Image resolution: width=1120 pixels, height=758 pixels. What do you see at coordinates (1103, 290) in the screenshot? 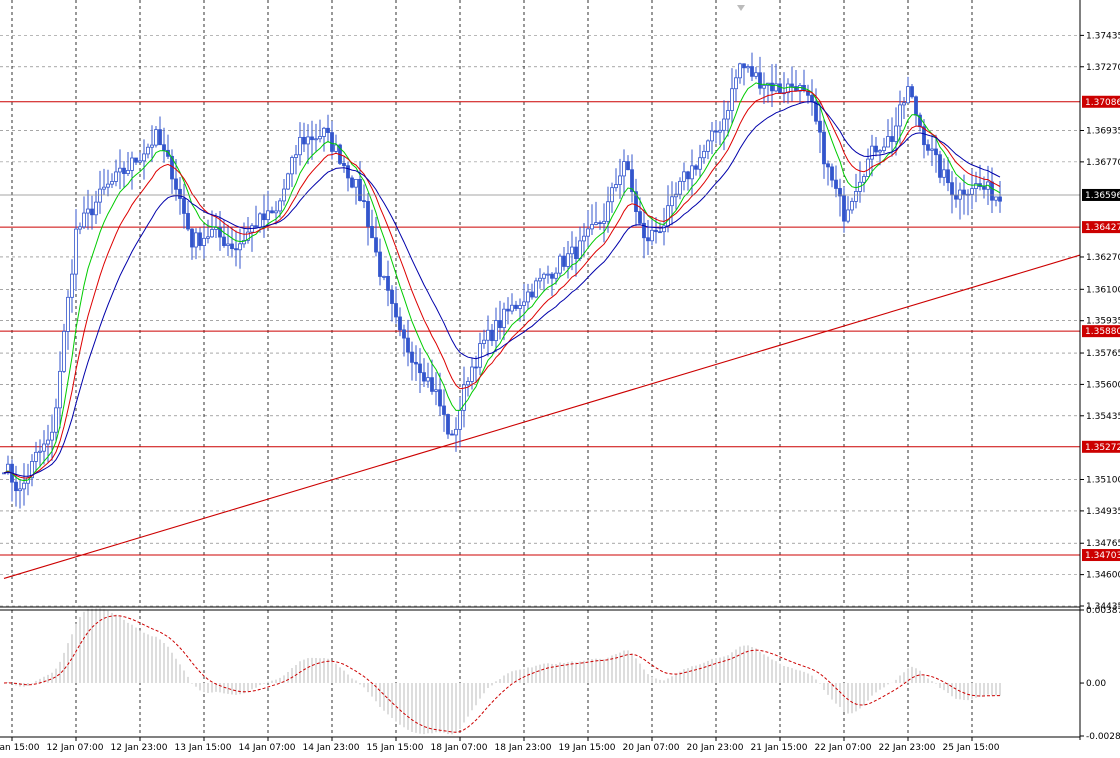
I see `y-tick-label: 1.36100` at bounding box center [1103, 290].